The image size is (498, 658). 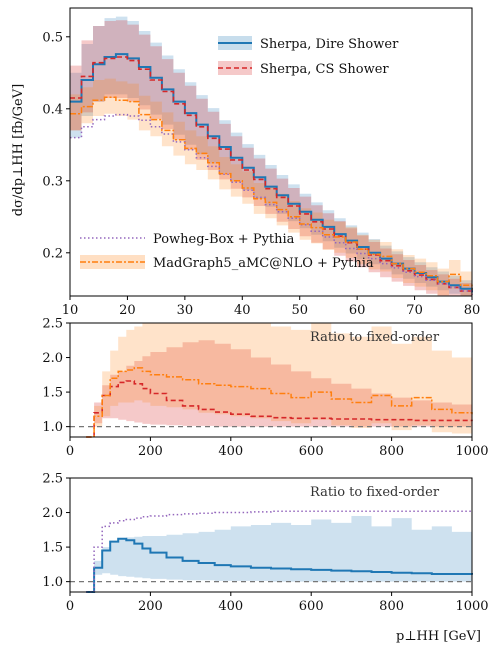 I want to click on main-x-tick-label: 40, so click(x=242, y=310).